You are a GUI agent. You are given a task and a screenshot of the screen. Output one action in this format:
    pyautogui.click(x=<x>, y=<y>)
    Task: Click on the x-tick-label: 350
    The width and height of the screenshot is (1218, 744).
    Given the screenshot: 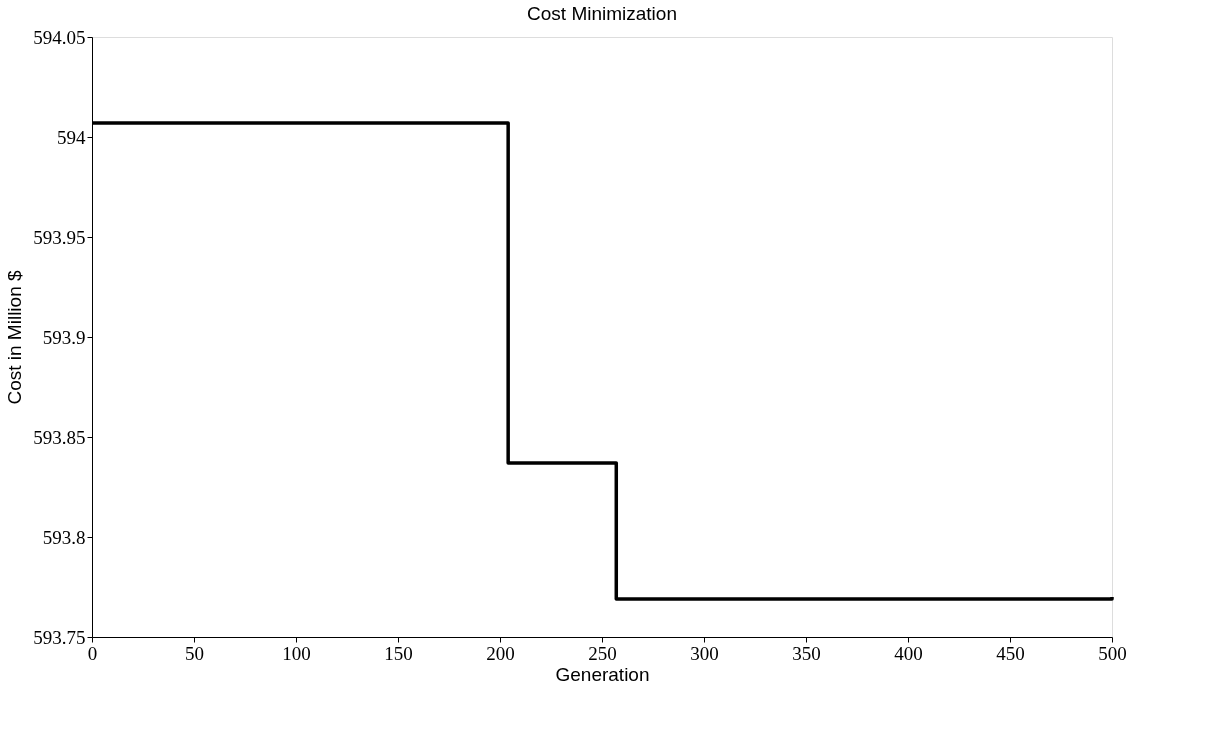 What is the action you would take?
    pyautogui.click(x=806, y=653)
    